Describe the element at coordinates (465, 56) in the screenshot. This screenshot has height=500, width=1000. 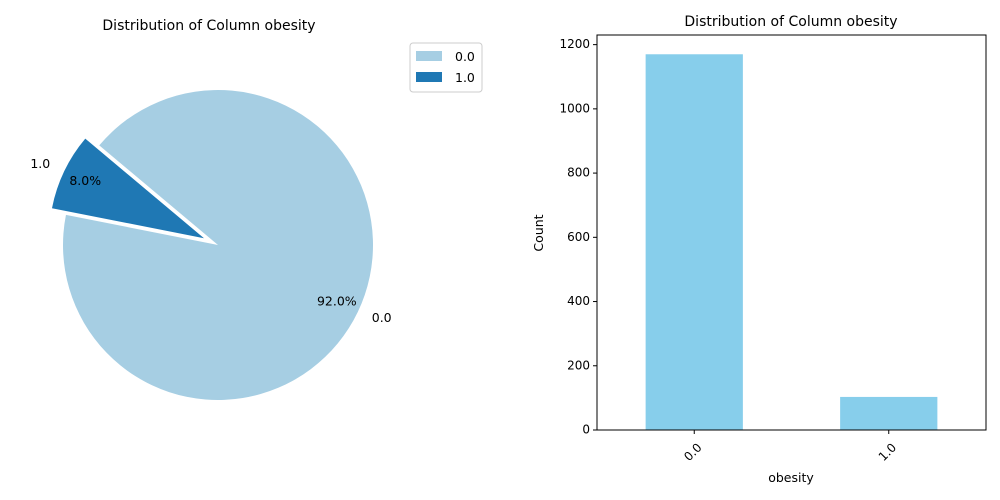
I see `legend-label-0: 0.0` at that location.